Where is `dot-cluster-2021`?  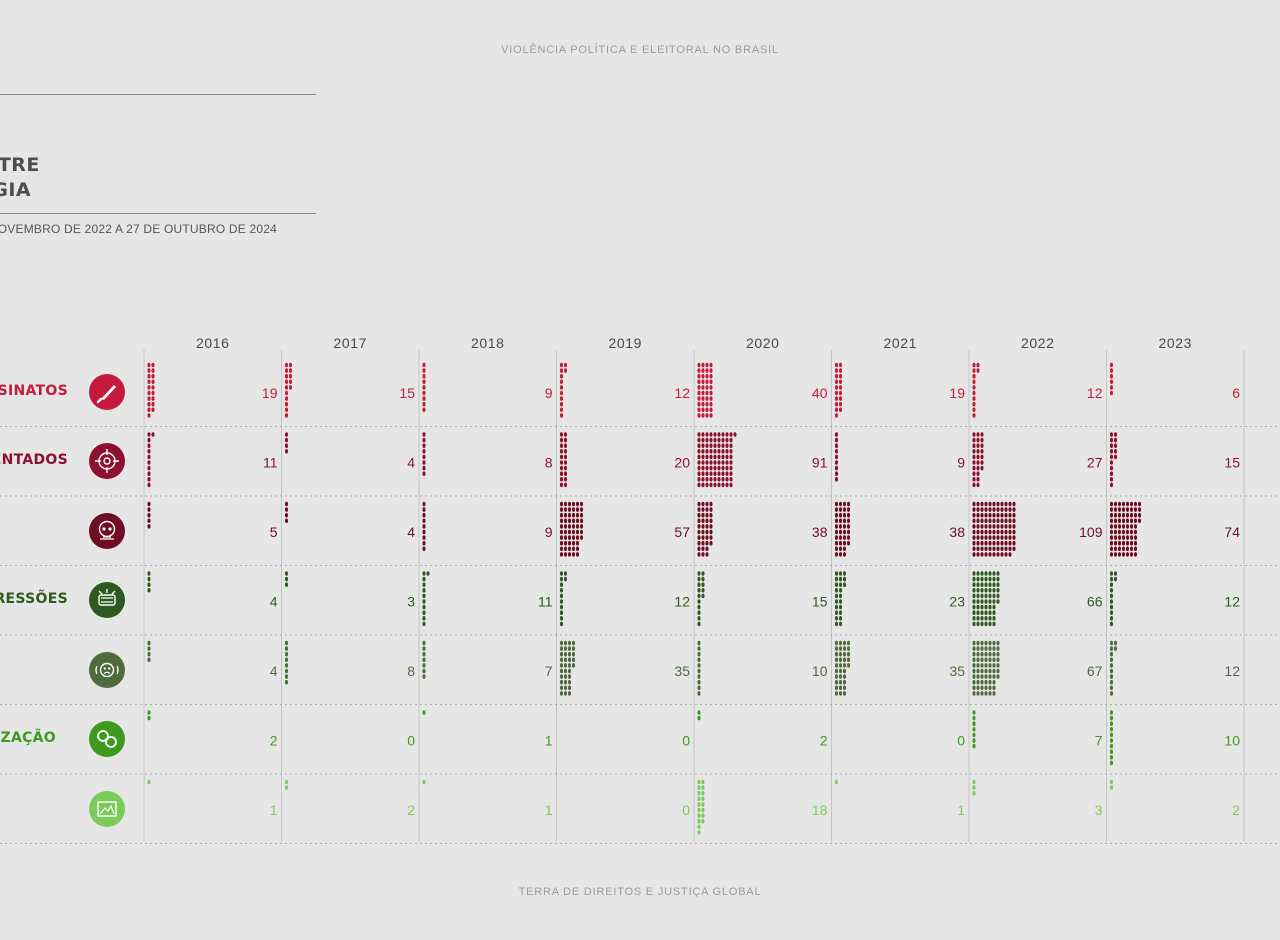 dot-cluster-2021 is located at coordinates (836, 457).